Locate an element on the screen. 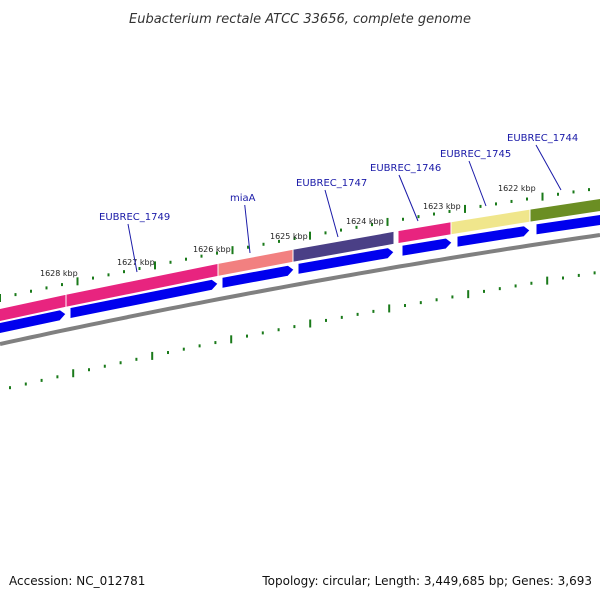 Image resolution: width=600 pixels, height=600 pixels. kbp-label: 1626 kbp is located at coordinates (212, 249).